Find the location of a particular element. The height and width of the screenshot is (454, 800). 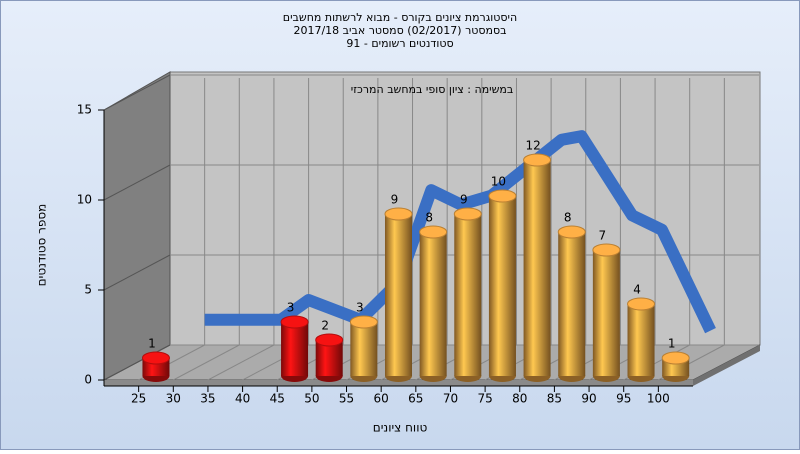

x-tick-label: 45 is located at coordinates (277, 399).